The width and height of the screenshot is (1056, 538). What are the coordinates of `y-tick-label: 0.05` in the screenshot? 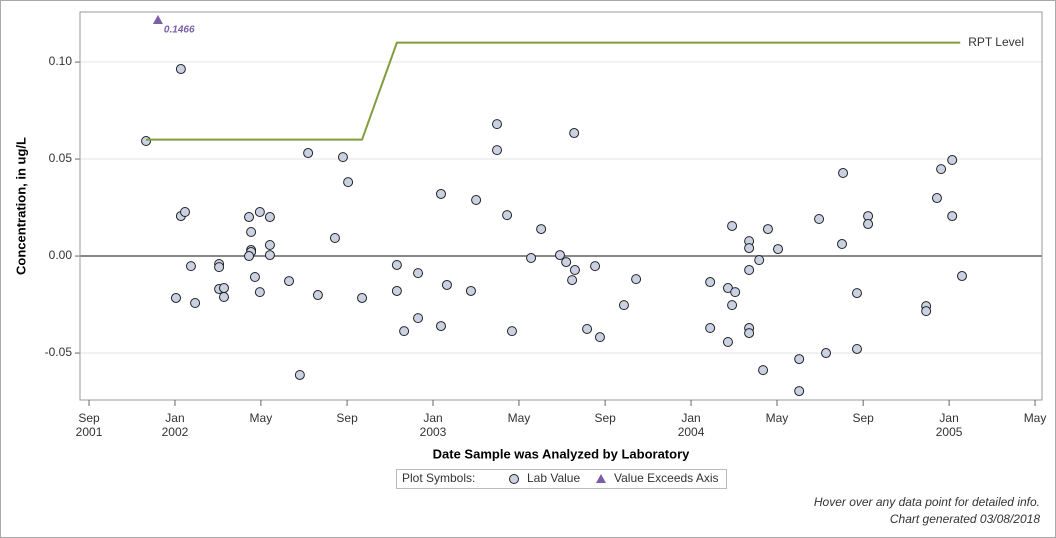 It's located at (61, 158).